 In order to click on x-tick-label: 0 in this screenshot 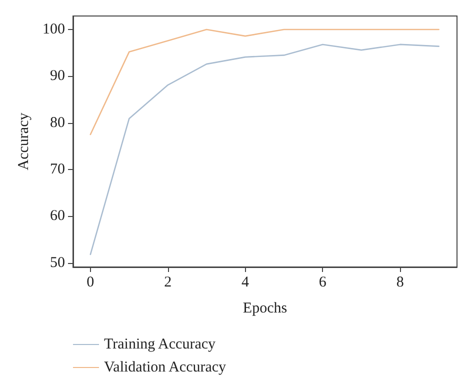, I will do `click(90, 282)`.